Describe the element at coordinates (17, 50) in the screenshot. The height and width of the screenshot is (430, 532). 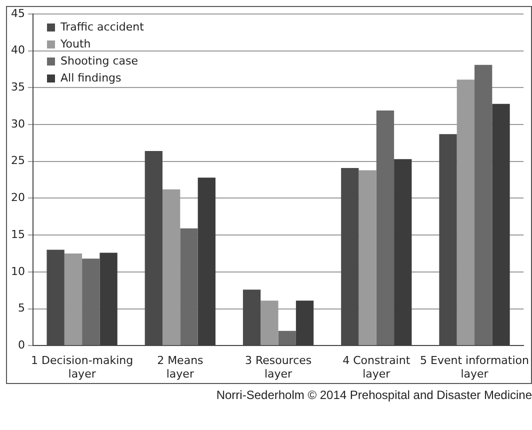
I see `y-tick-label: 40` at that location.